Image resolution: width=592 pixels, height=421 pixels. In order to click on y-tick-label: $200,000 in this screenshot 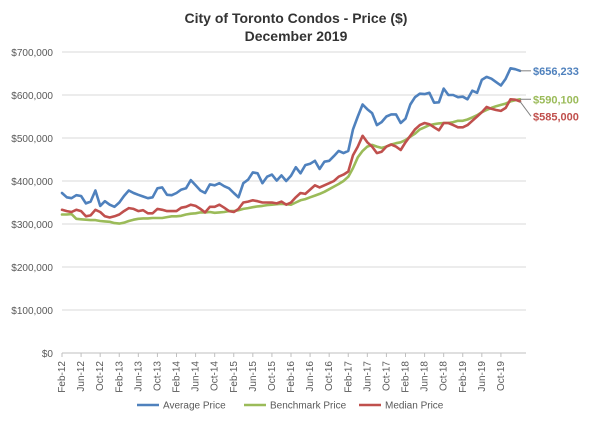, I will do `click(32, 268)`.